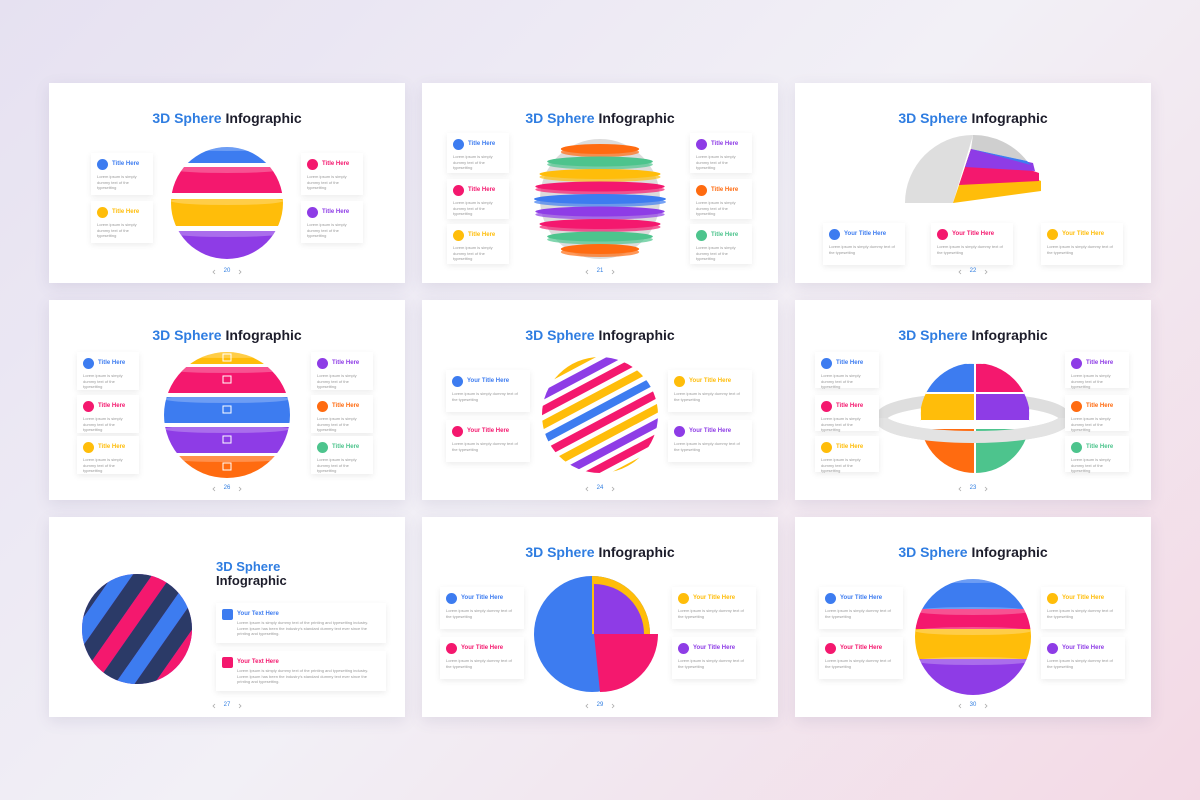  I want to click on page-number: 23, so click(973, 488).